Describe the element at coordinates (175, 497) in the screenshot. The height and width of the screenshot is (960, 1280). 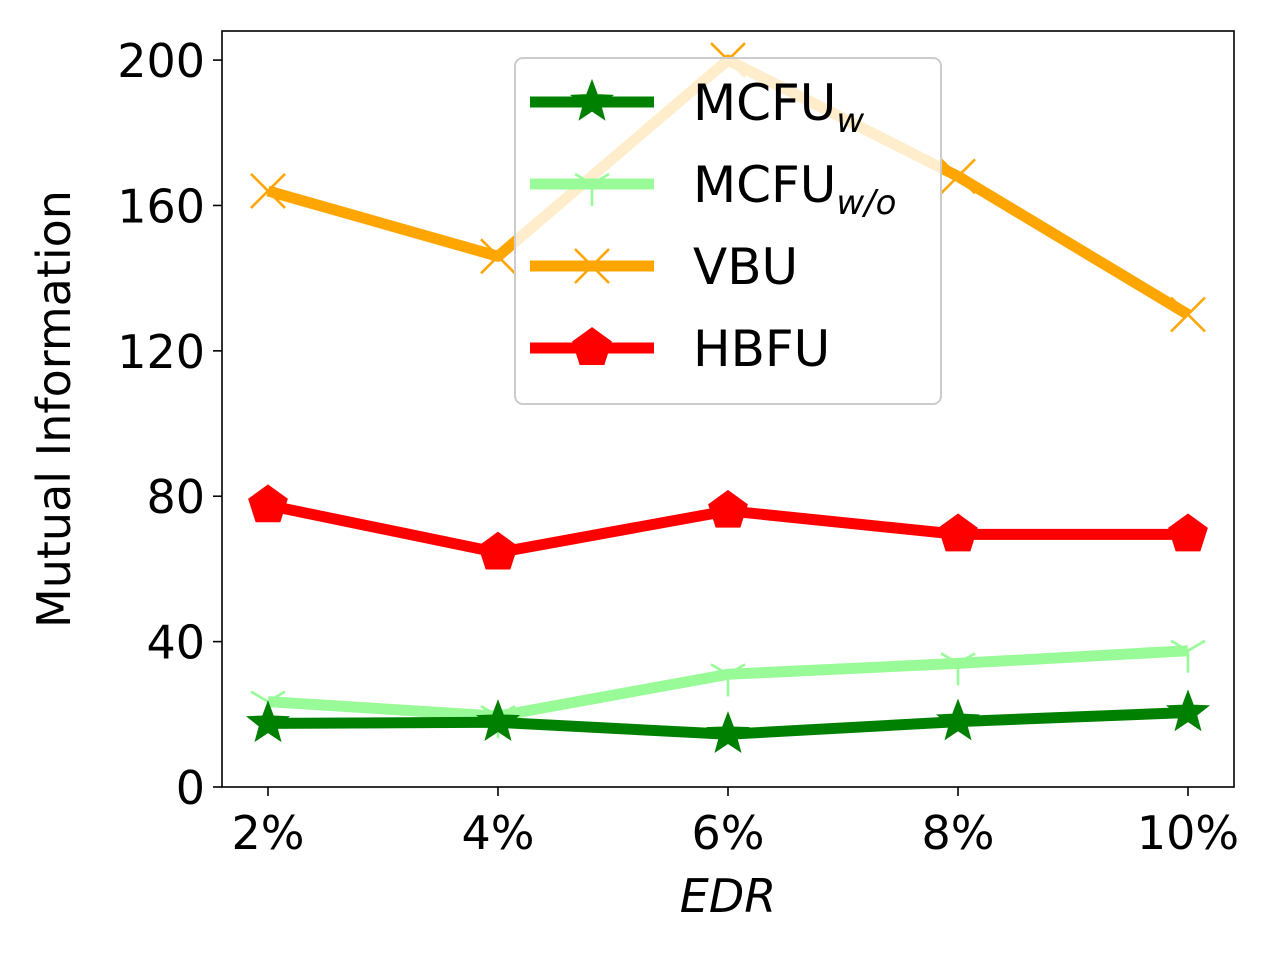
I see `y-tick-label: 80` at that location.